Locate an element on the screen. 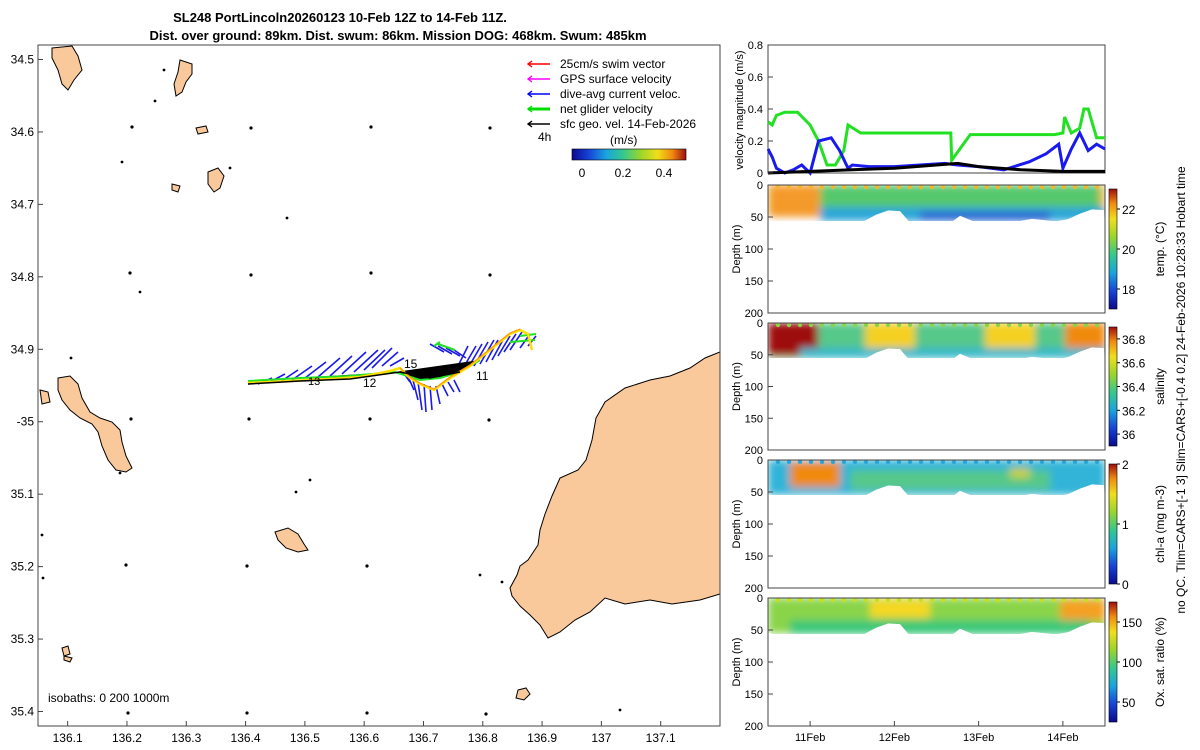 This screenshot has height=750, width=1200. section-y-tick-label: 100 is located at coordinates (754, 388).